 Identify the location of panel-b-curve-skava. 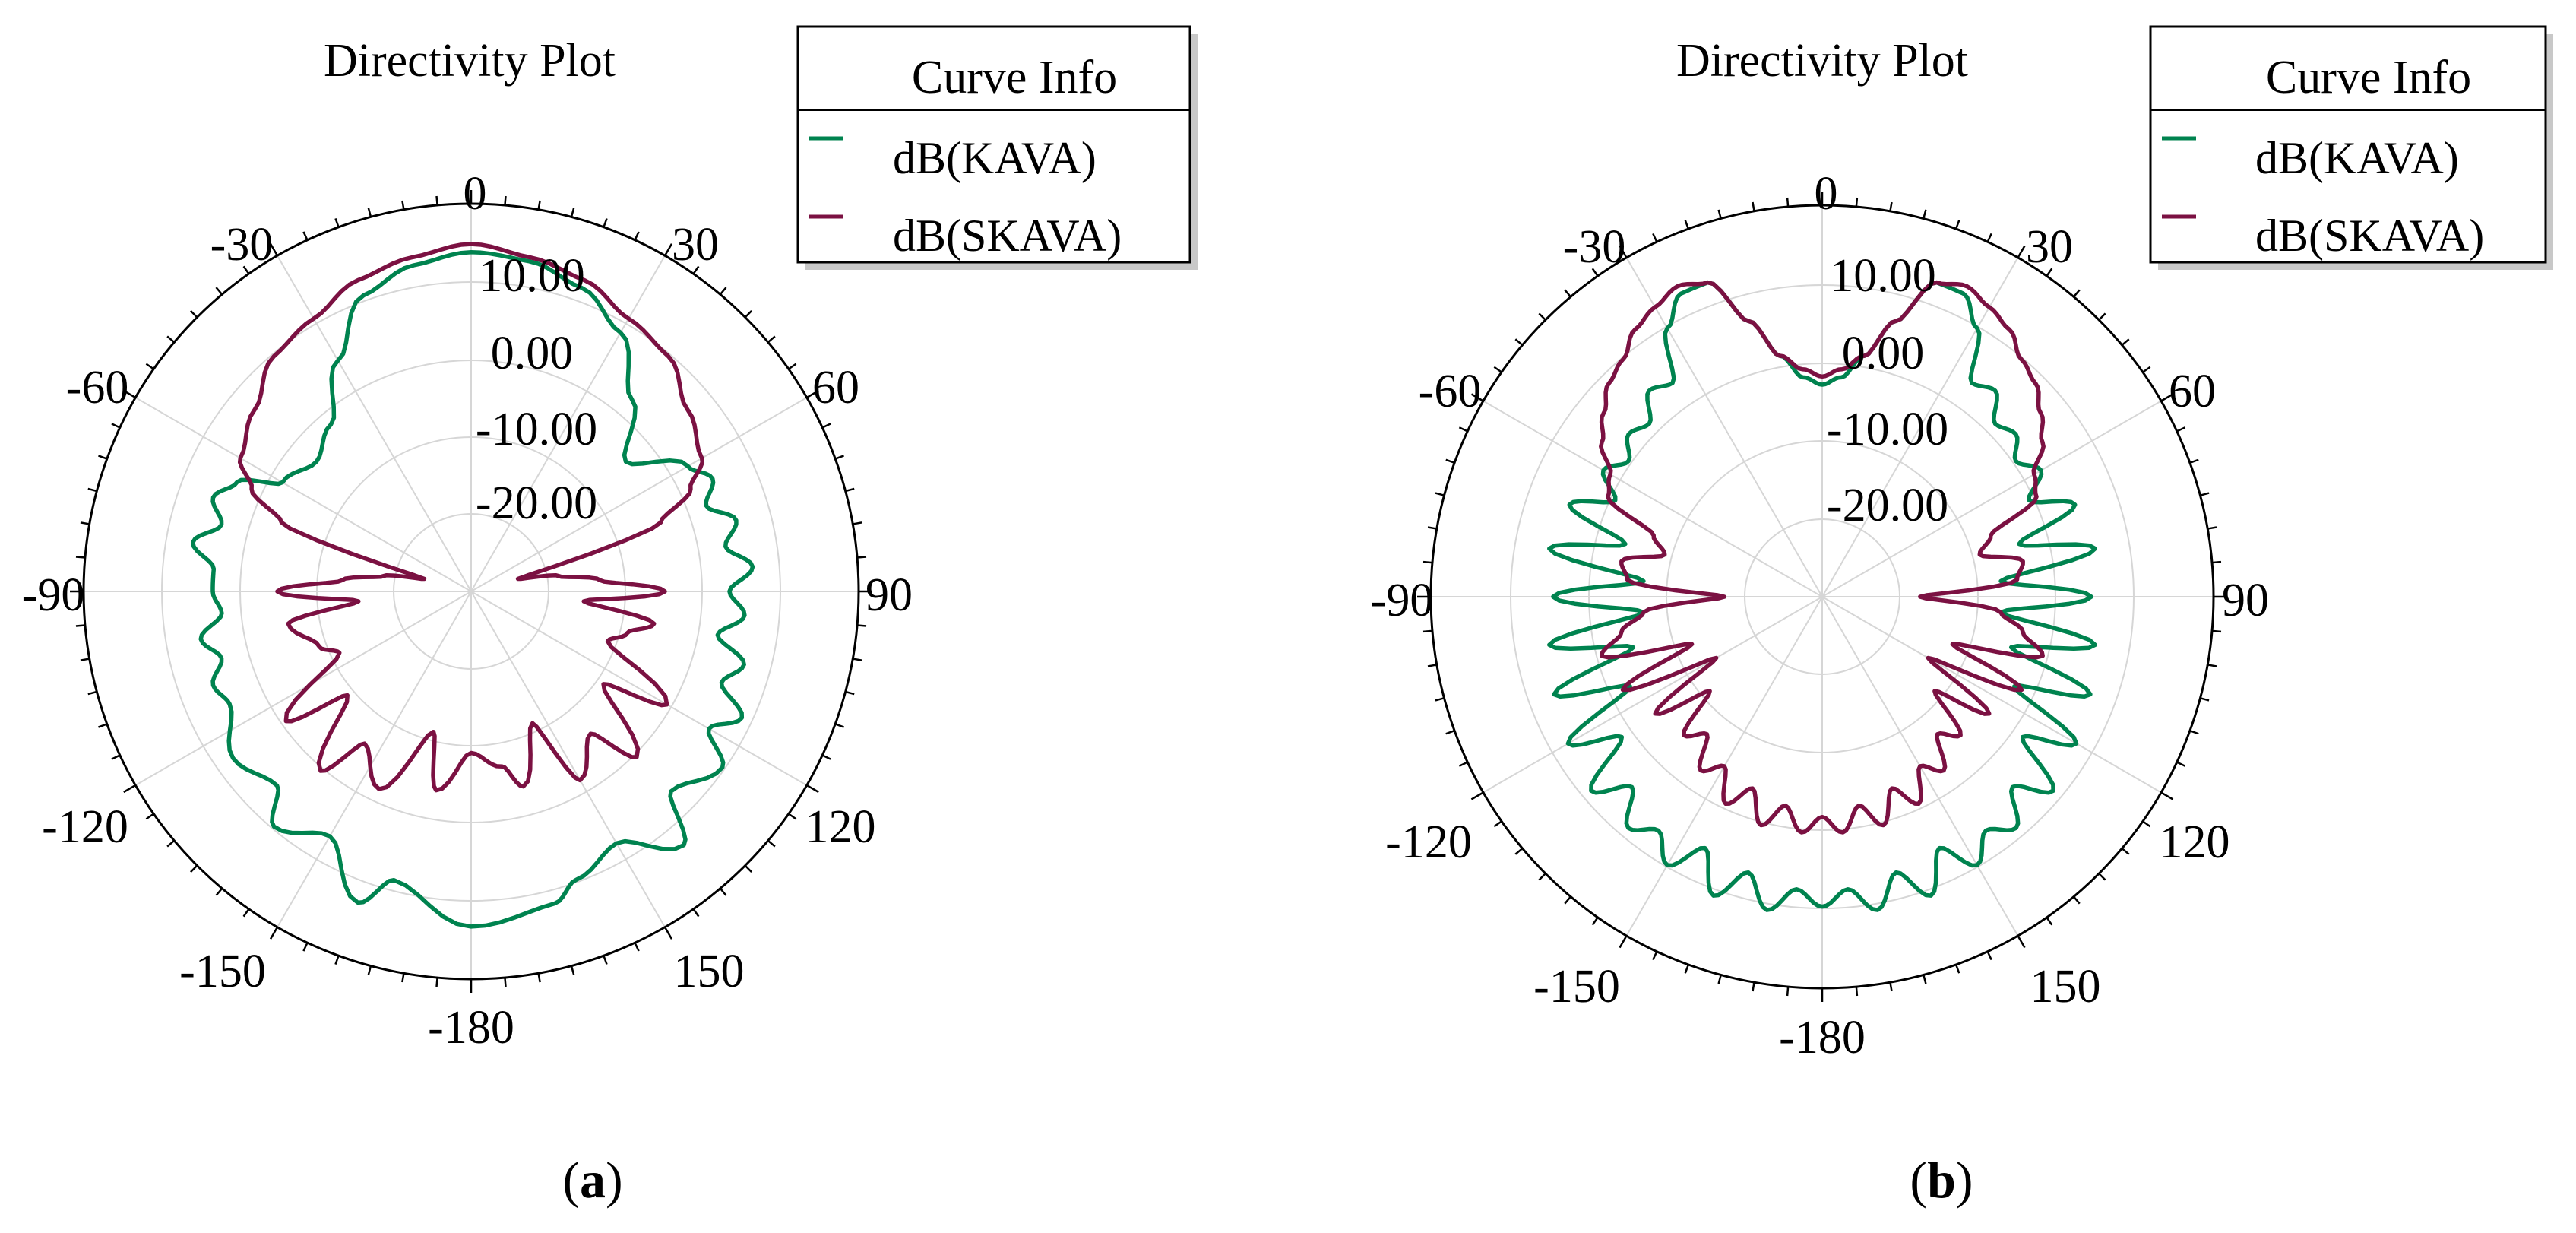
(1822, 557).